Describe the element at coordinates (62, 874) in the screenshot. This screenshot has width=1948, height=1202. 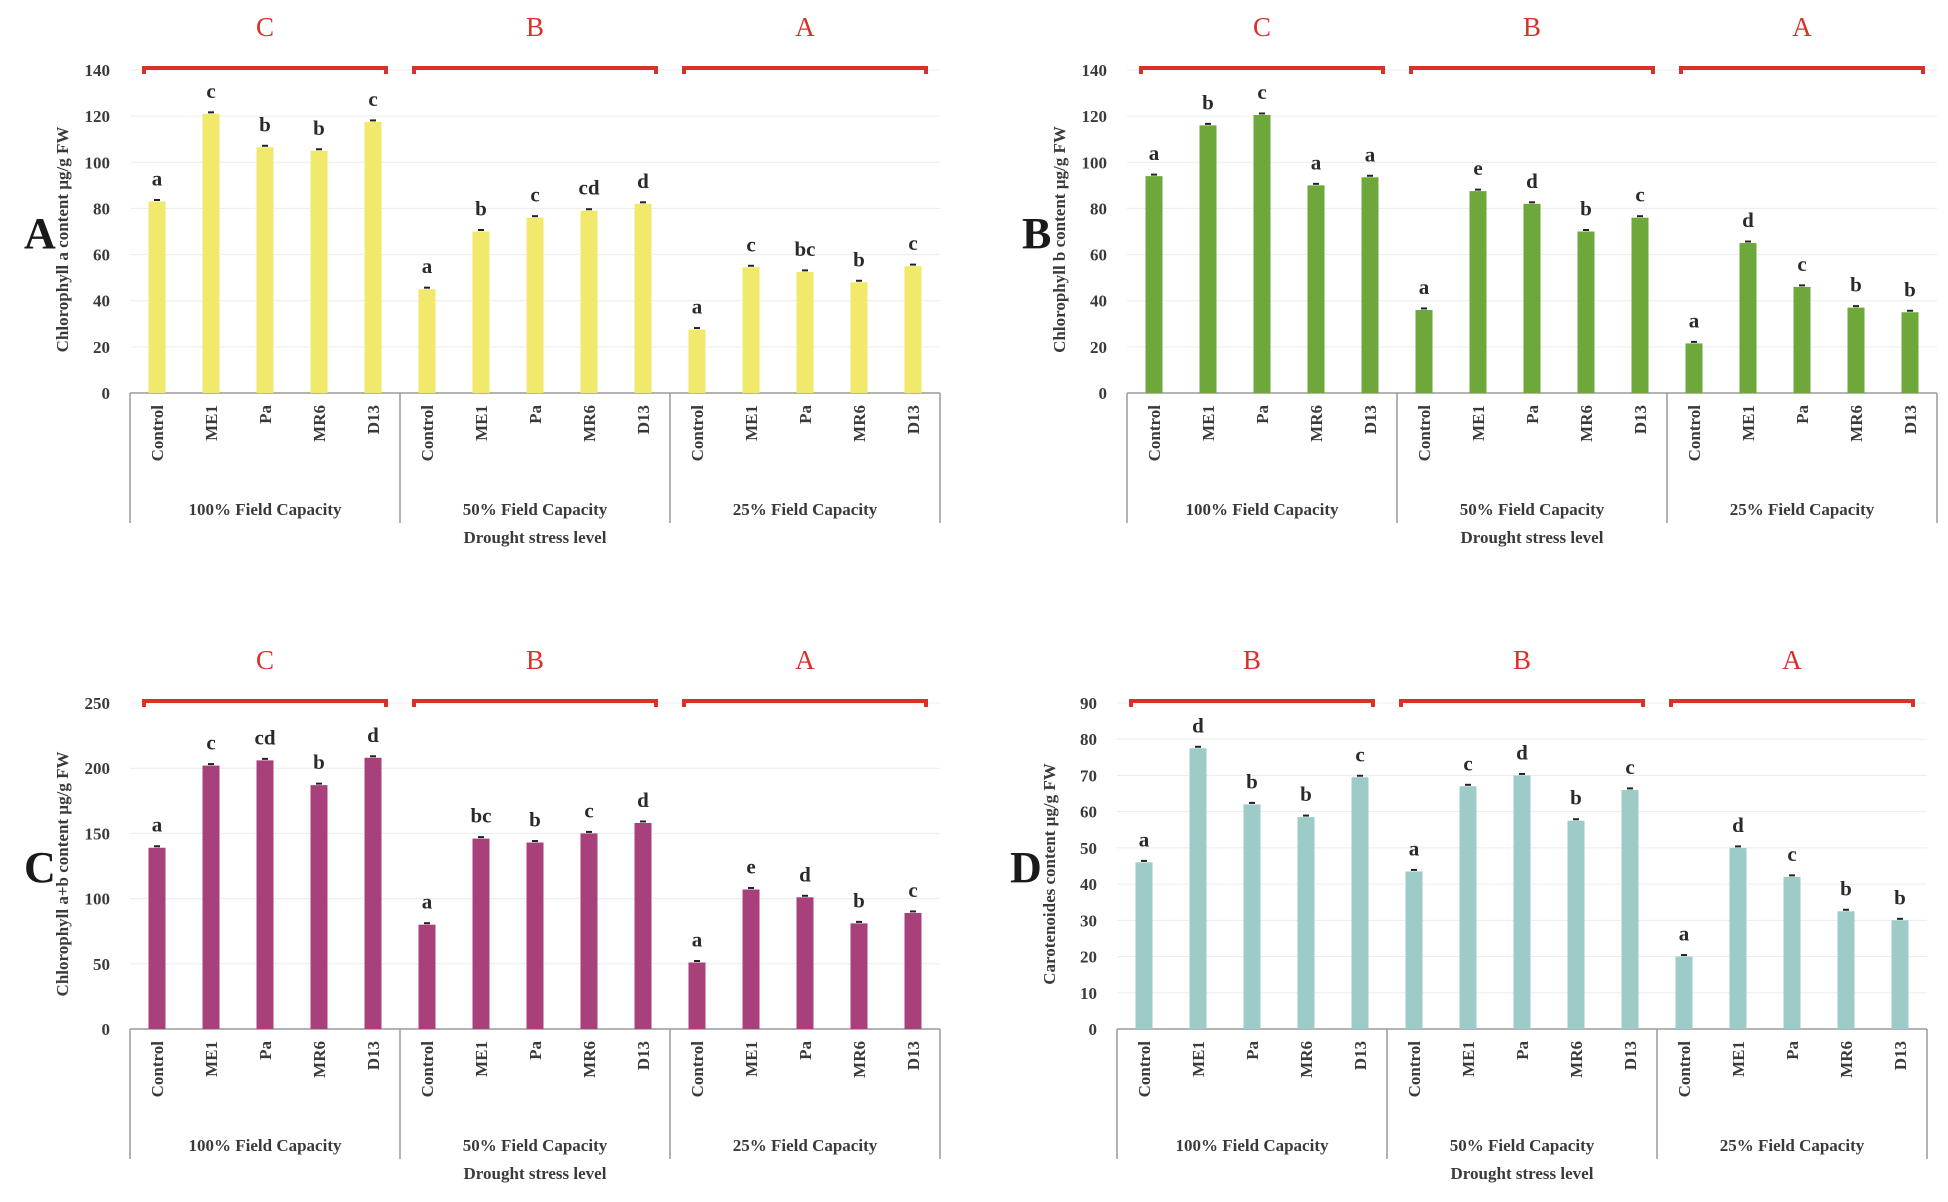
I see `y-axis-label: Chlorophyll a+b content µg/g FW` at that location.